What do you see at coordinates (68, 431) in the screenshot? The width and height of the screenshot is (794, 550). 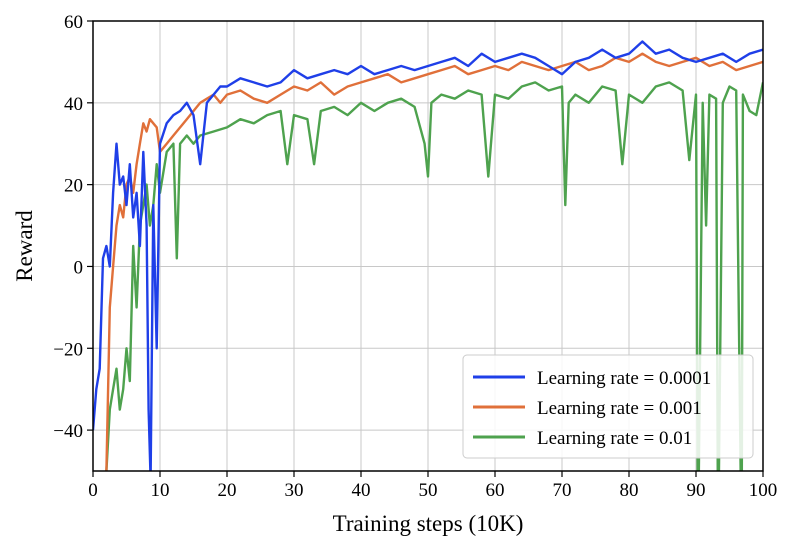 I see `y-tick-label: −40` at bounding box center [68, 431].